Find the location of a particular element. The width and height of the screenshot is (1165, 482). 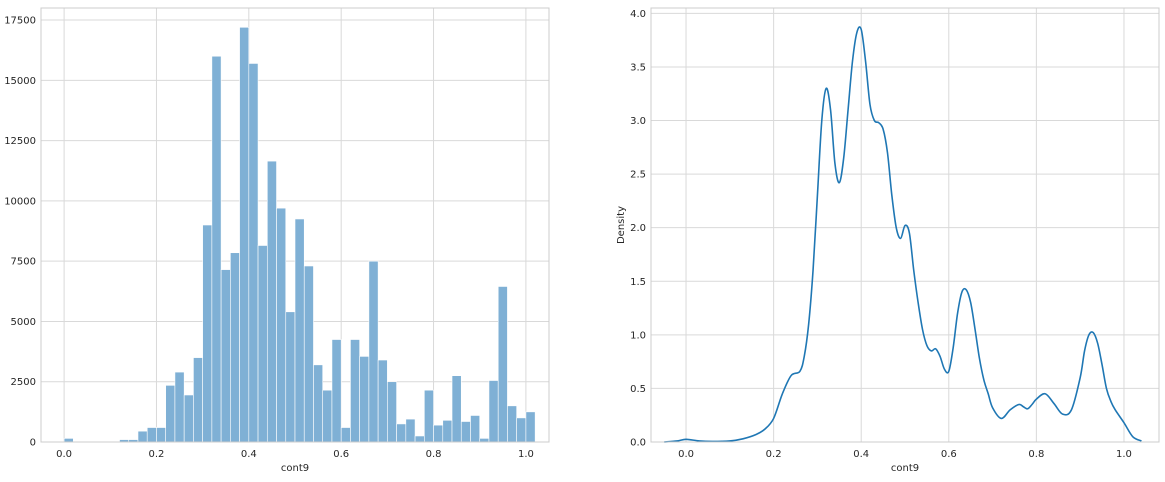

y-tick-label: 0.5 is located at coordinates (638, 389).